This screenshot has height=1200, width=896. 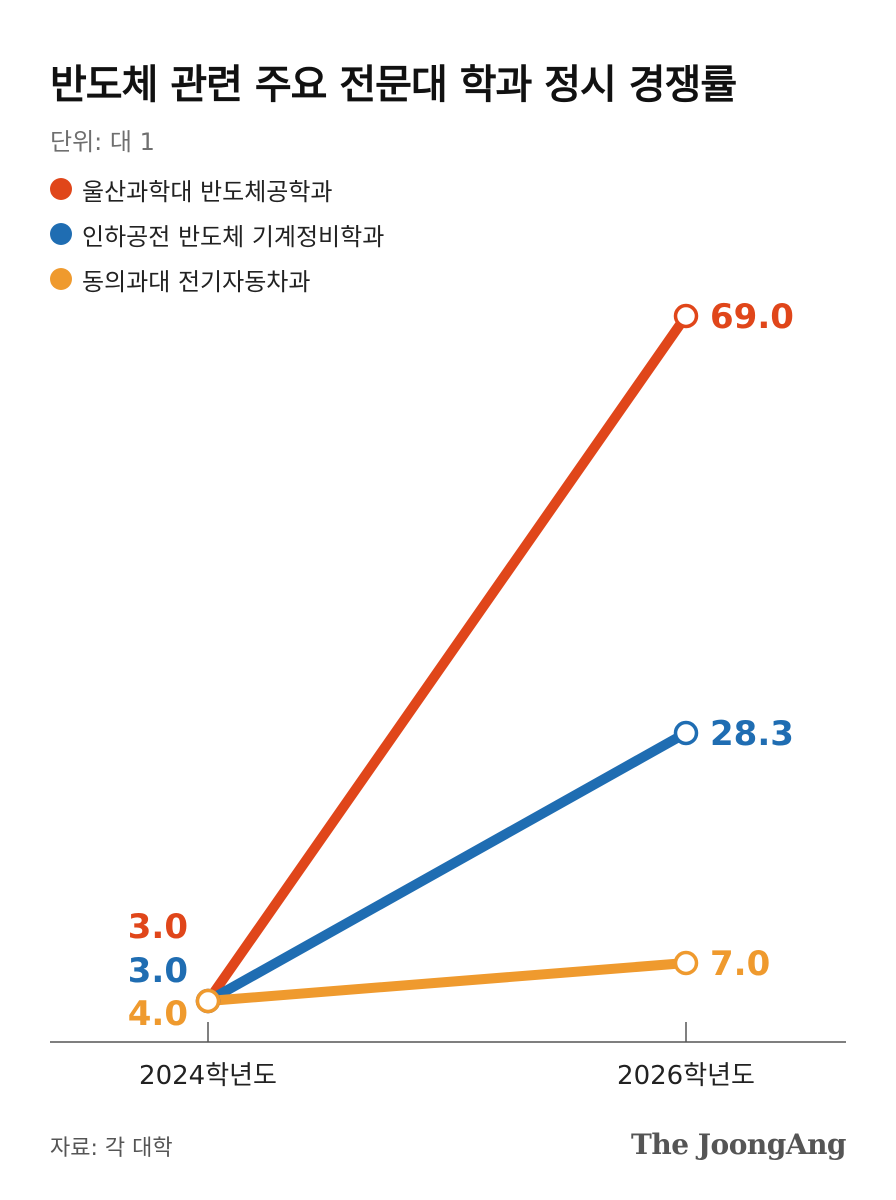 What do you see at coordinates (738, 1144) in the screenshot?
I see `brand-logo: The JoongAng` at bounding box center [738, 1144].